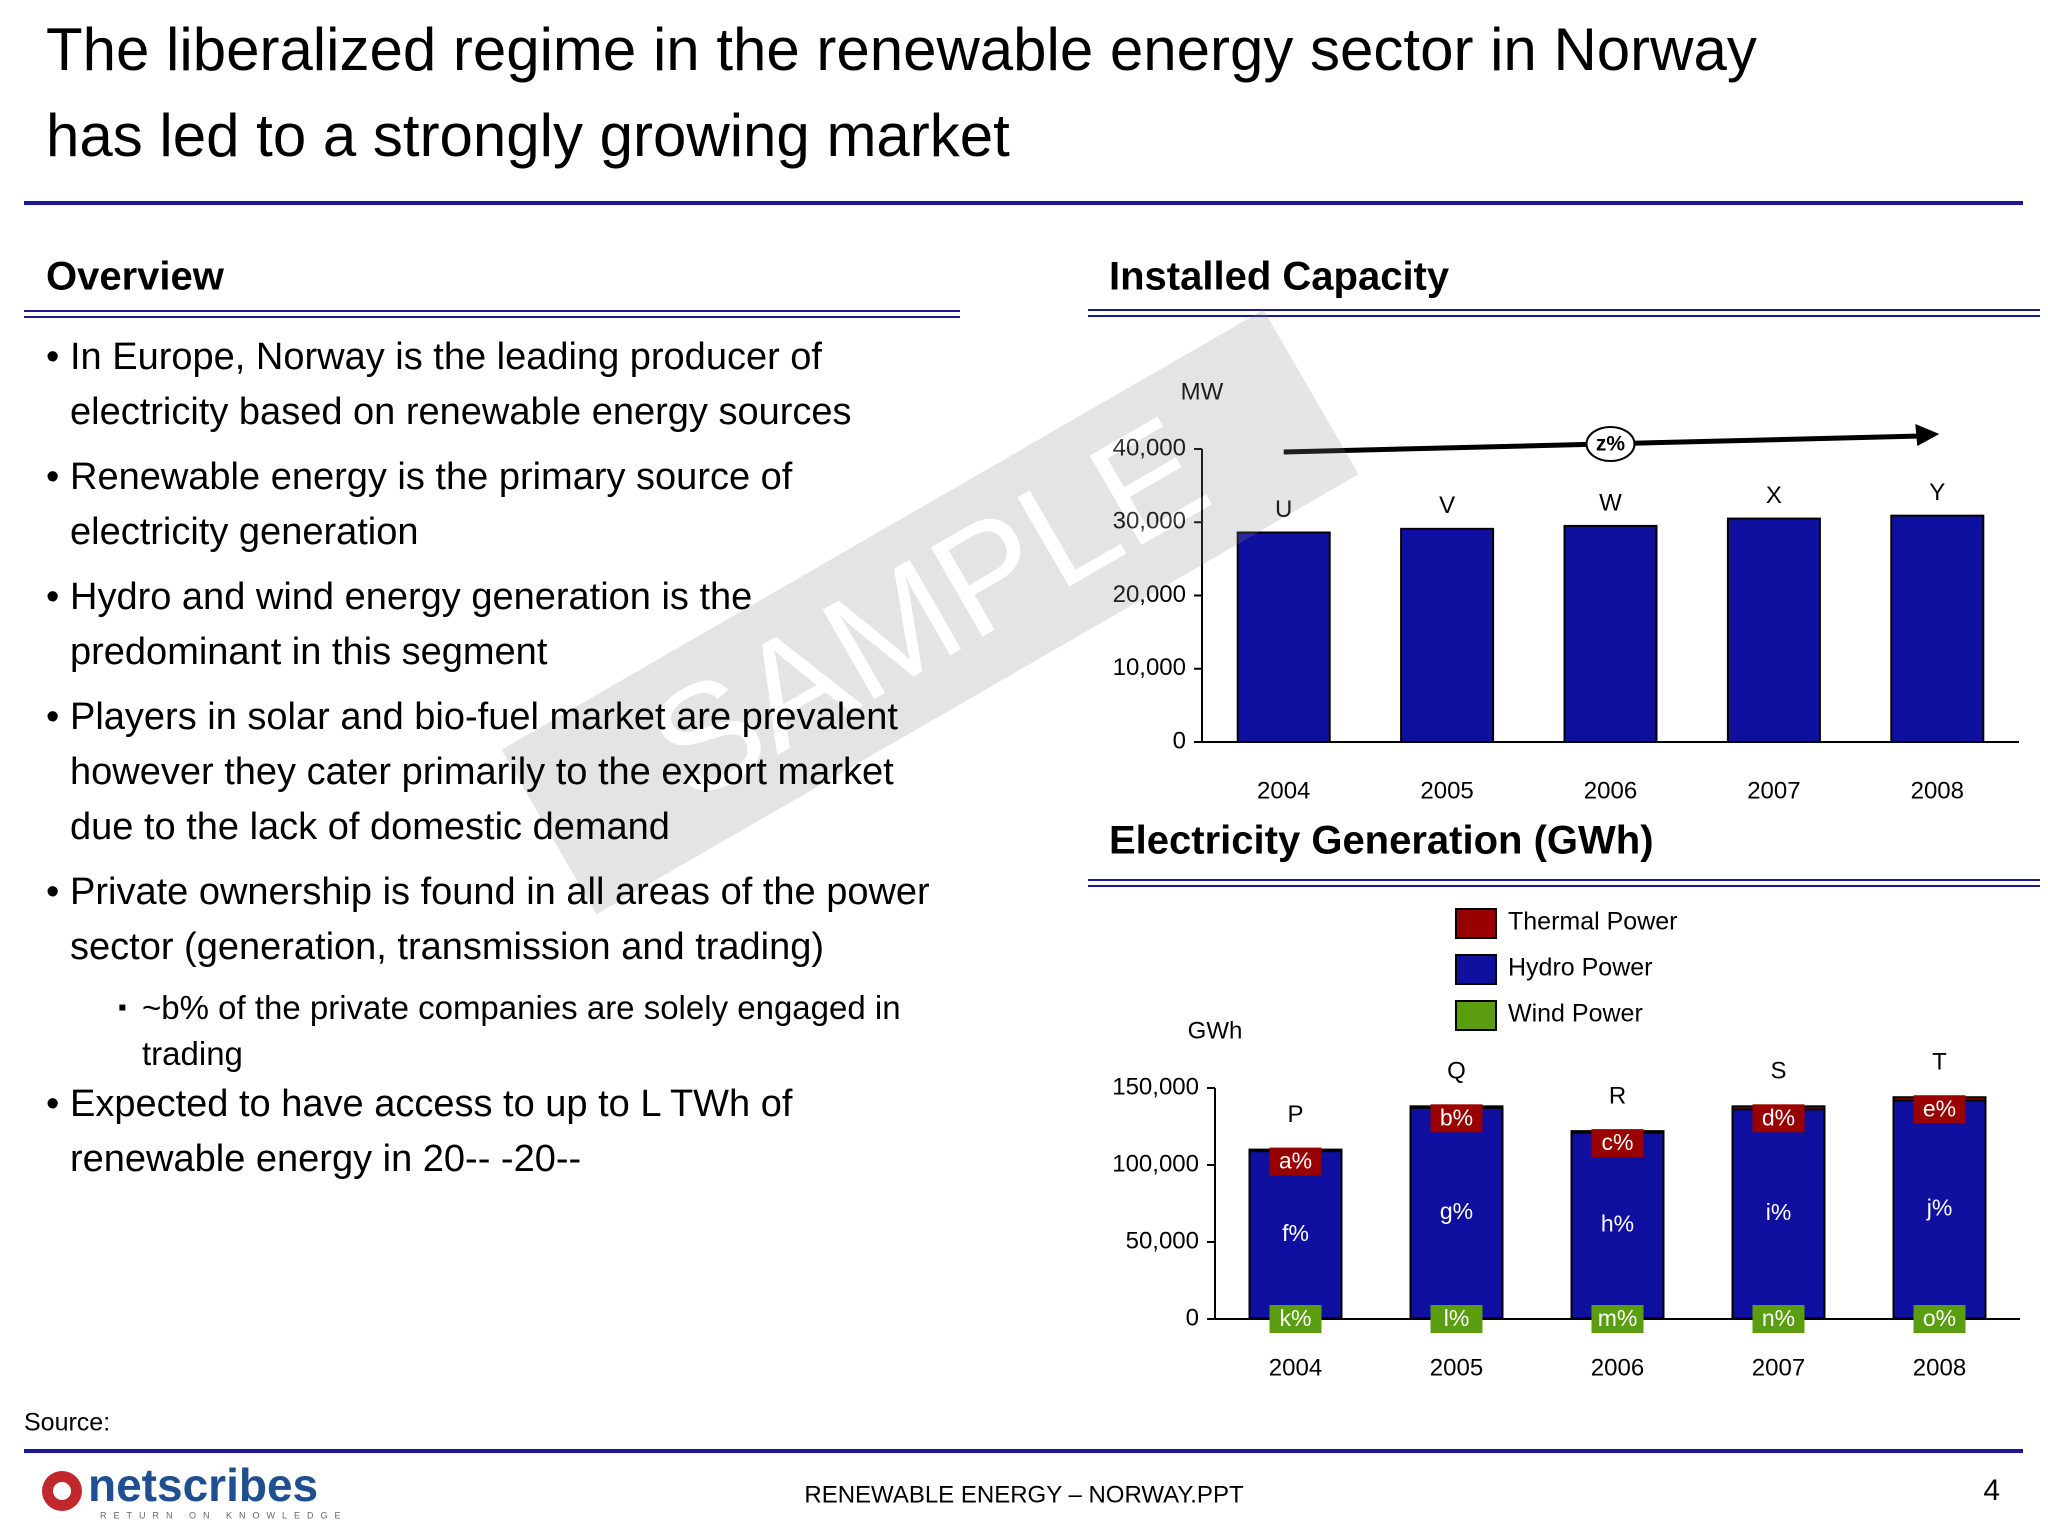 This screenshot has width=2048, height=1536. What do you see at coordinates (1991, 1490) in the screenshot?
I see `page-number: 4` at bounding box center [1991, 1490].